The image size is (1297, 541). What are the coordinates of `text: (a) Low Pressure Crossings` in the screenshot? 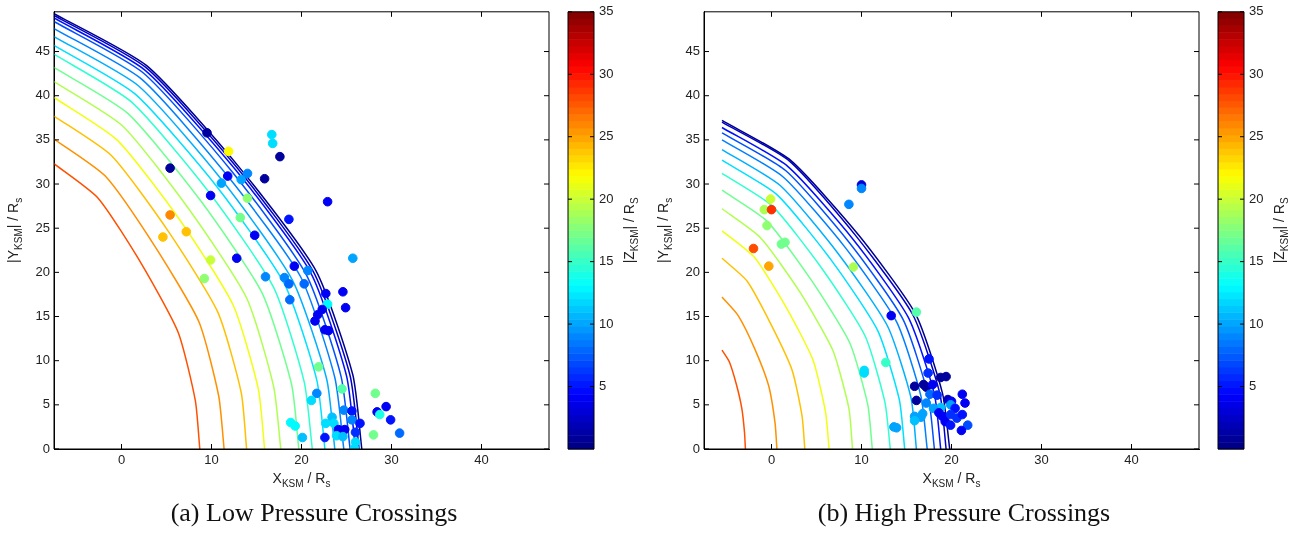 It's located at (314, 513).